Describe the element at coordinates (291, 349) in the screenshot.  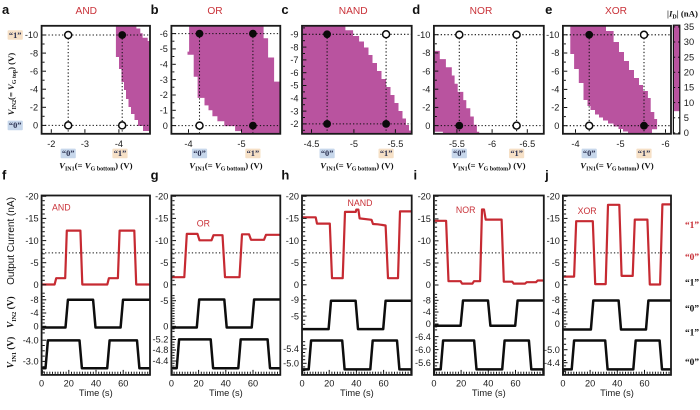
I see `svg-text: -5.4` at that location.